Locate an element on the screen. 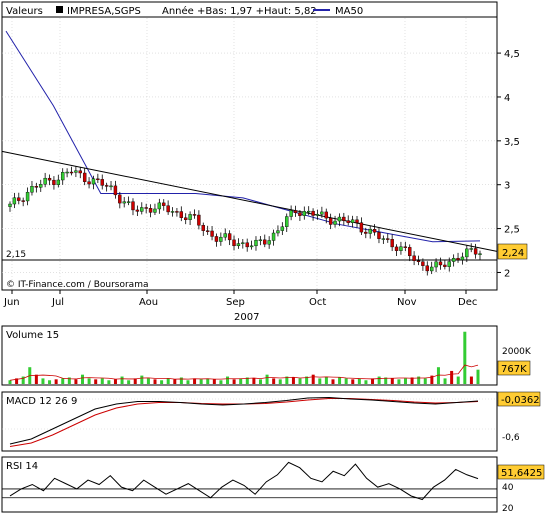  volume-average-line is located at coordinates (244, 372).